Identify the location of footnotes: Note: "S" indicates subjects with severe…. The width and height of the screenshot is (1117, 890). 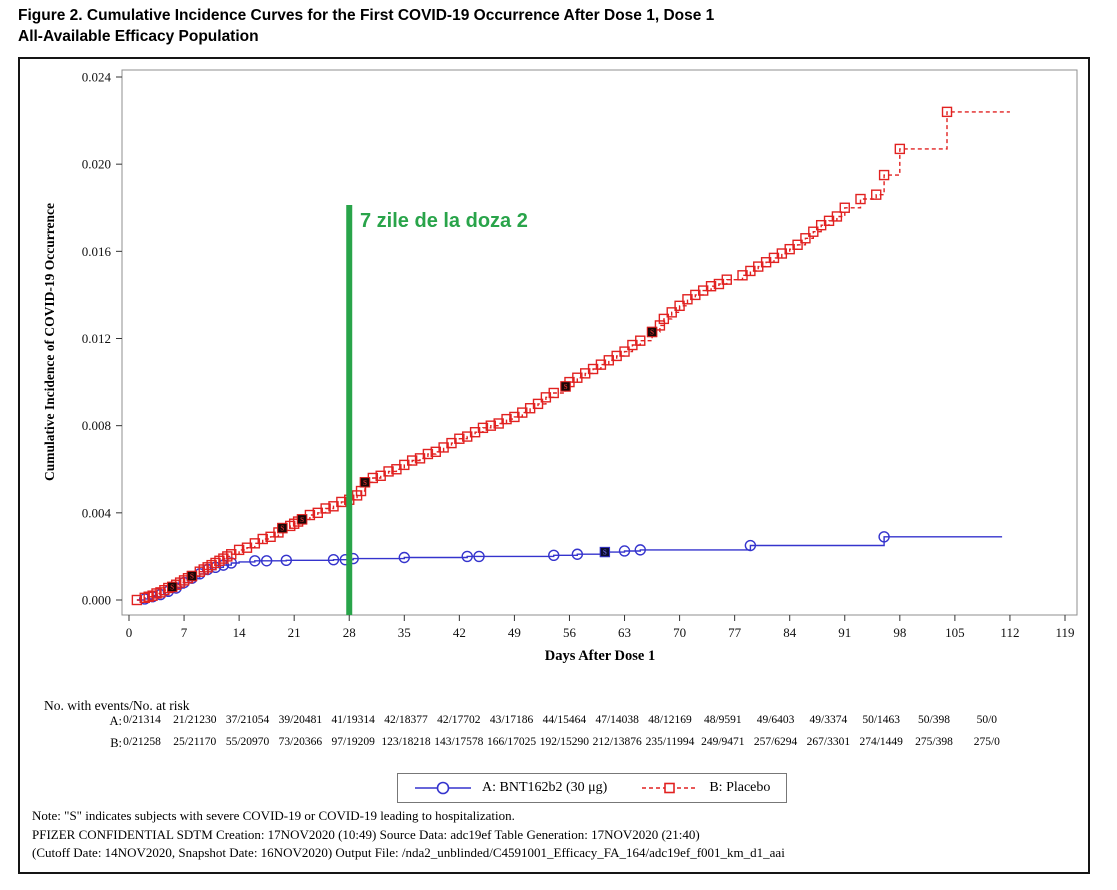
(408, 835).